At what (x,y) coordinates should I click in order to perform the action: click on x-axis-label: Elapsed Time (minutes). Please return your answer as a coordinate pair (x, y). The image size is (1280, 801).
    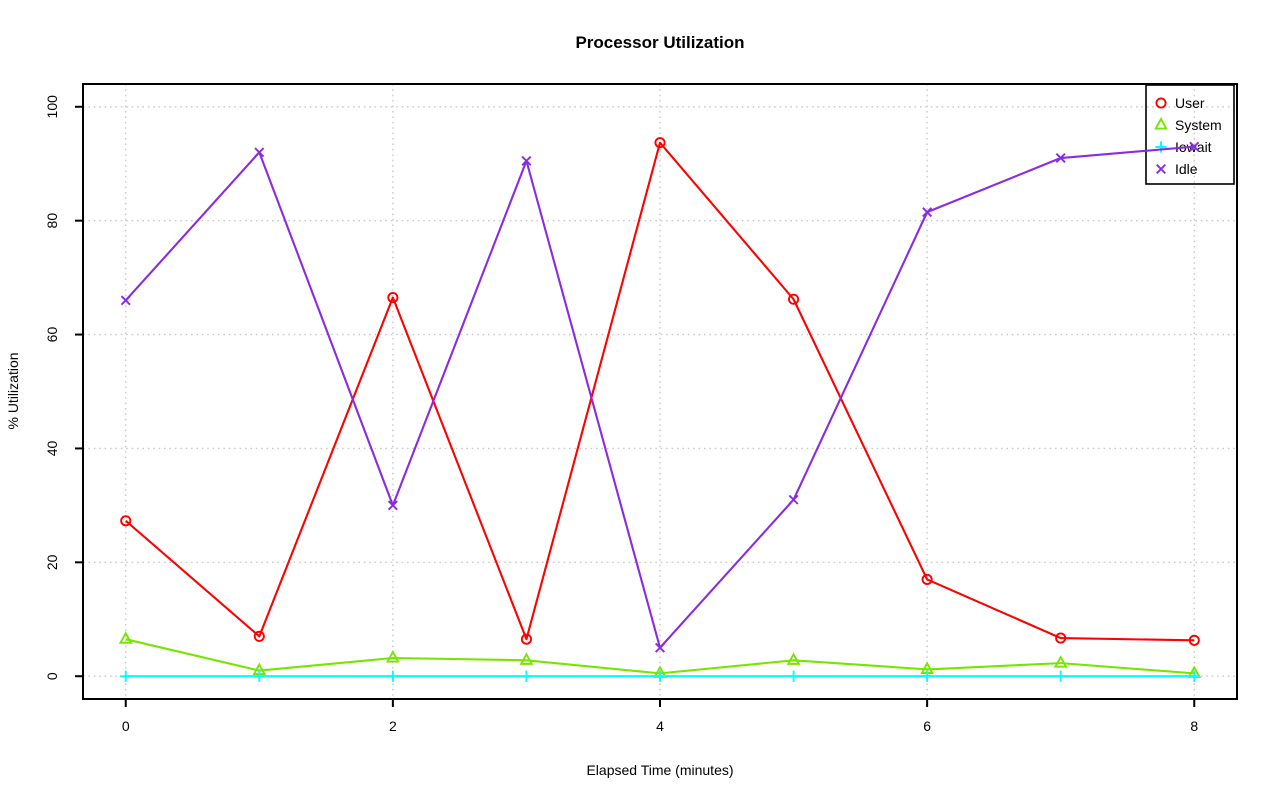
    Looking at the image, I should click on (659, 770).